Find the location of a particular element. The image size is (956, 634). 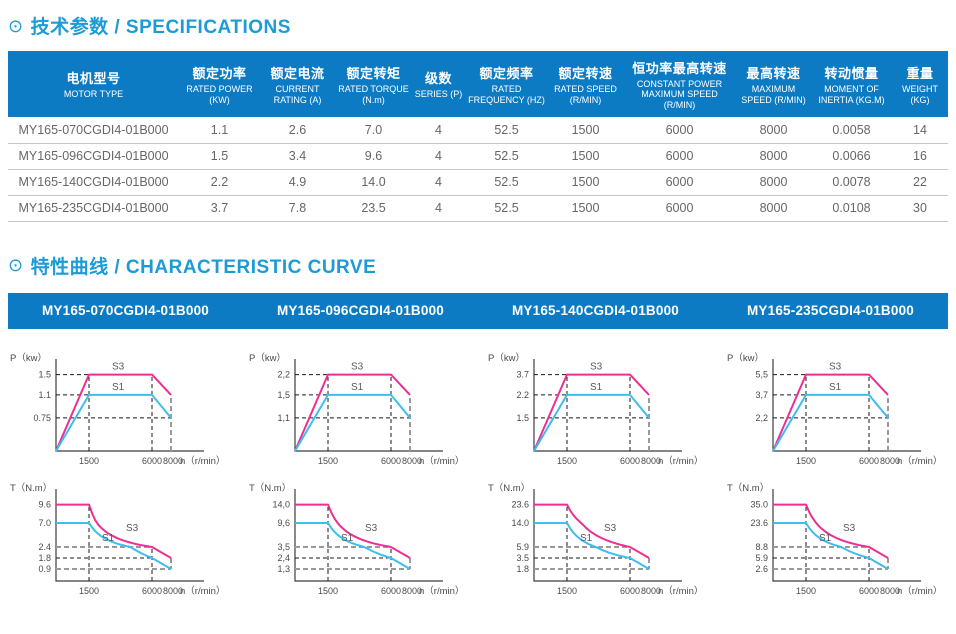

table-cell: 14 is located at coordinates (920, 130).